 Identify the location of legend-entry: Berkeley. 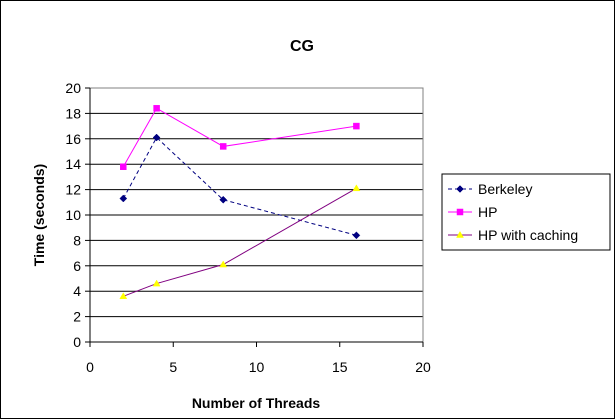
(490, 189).